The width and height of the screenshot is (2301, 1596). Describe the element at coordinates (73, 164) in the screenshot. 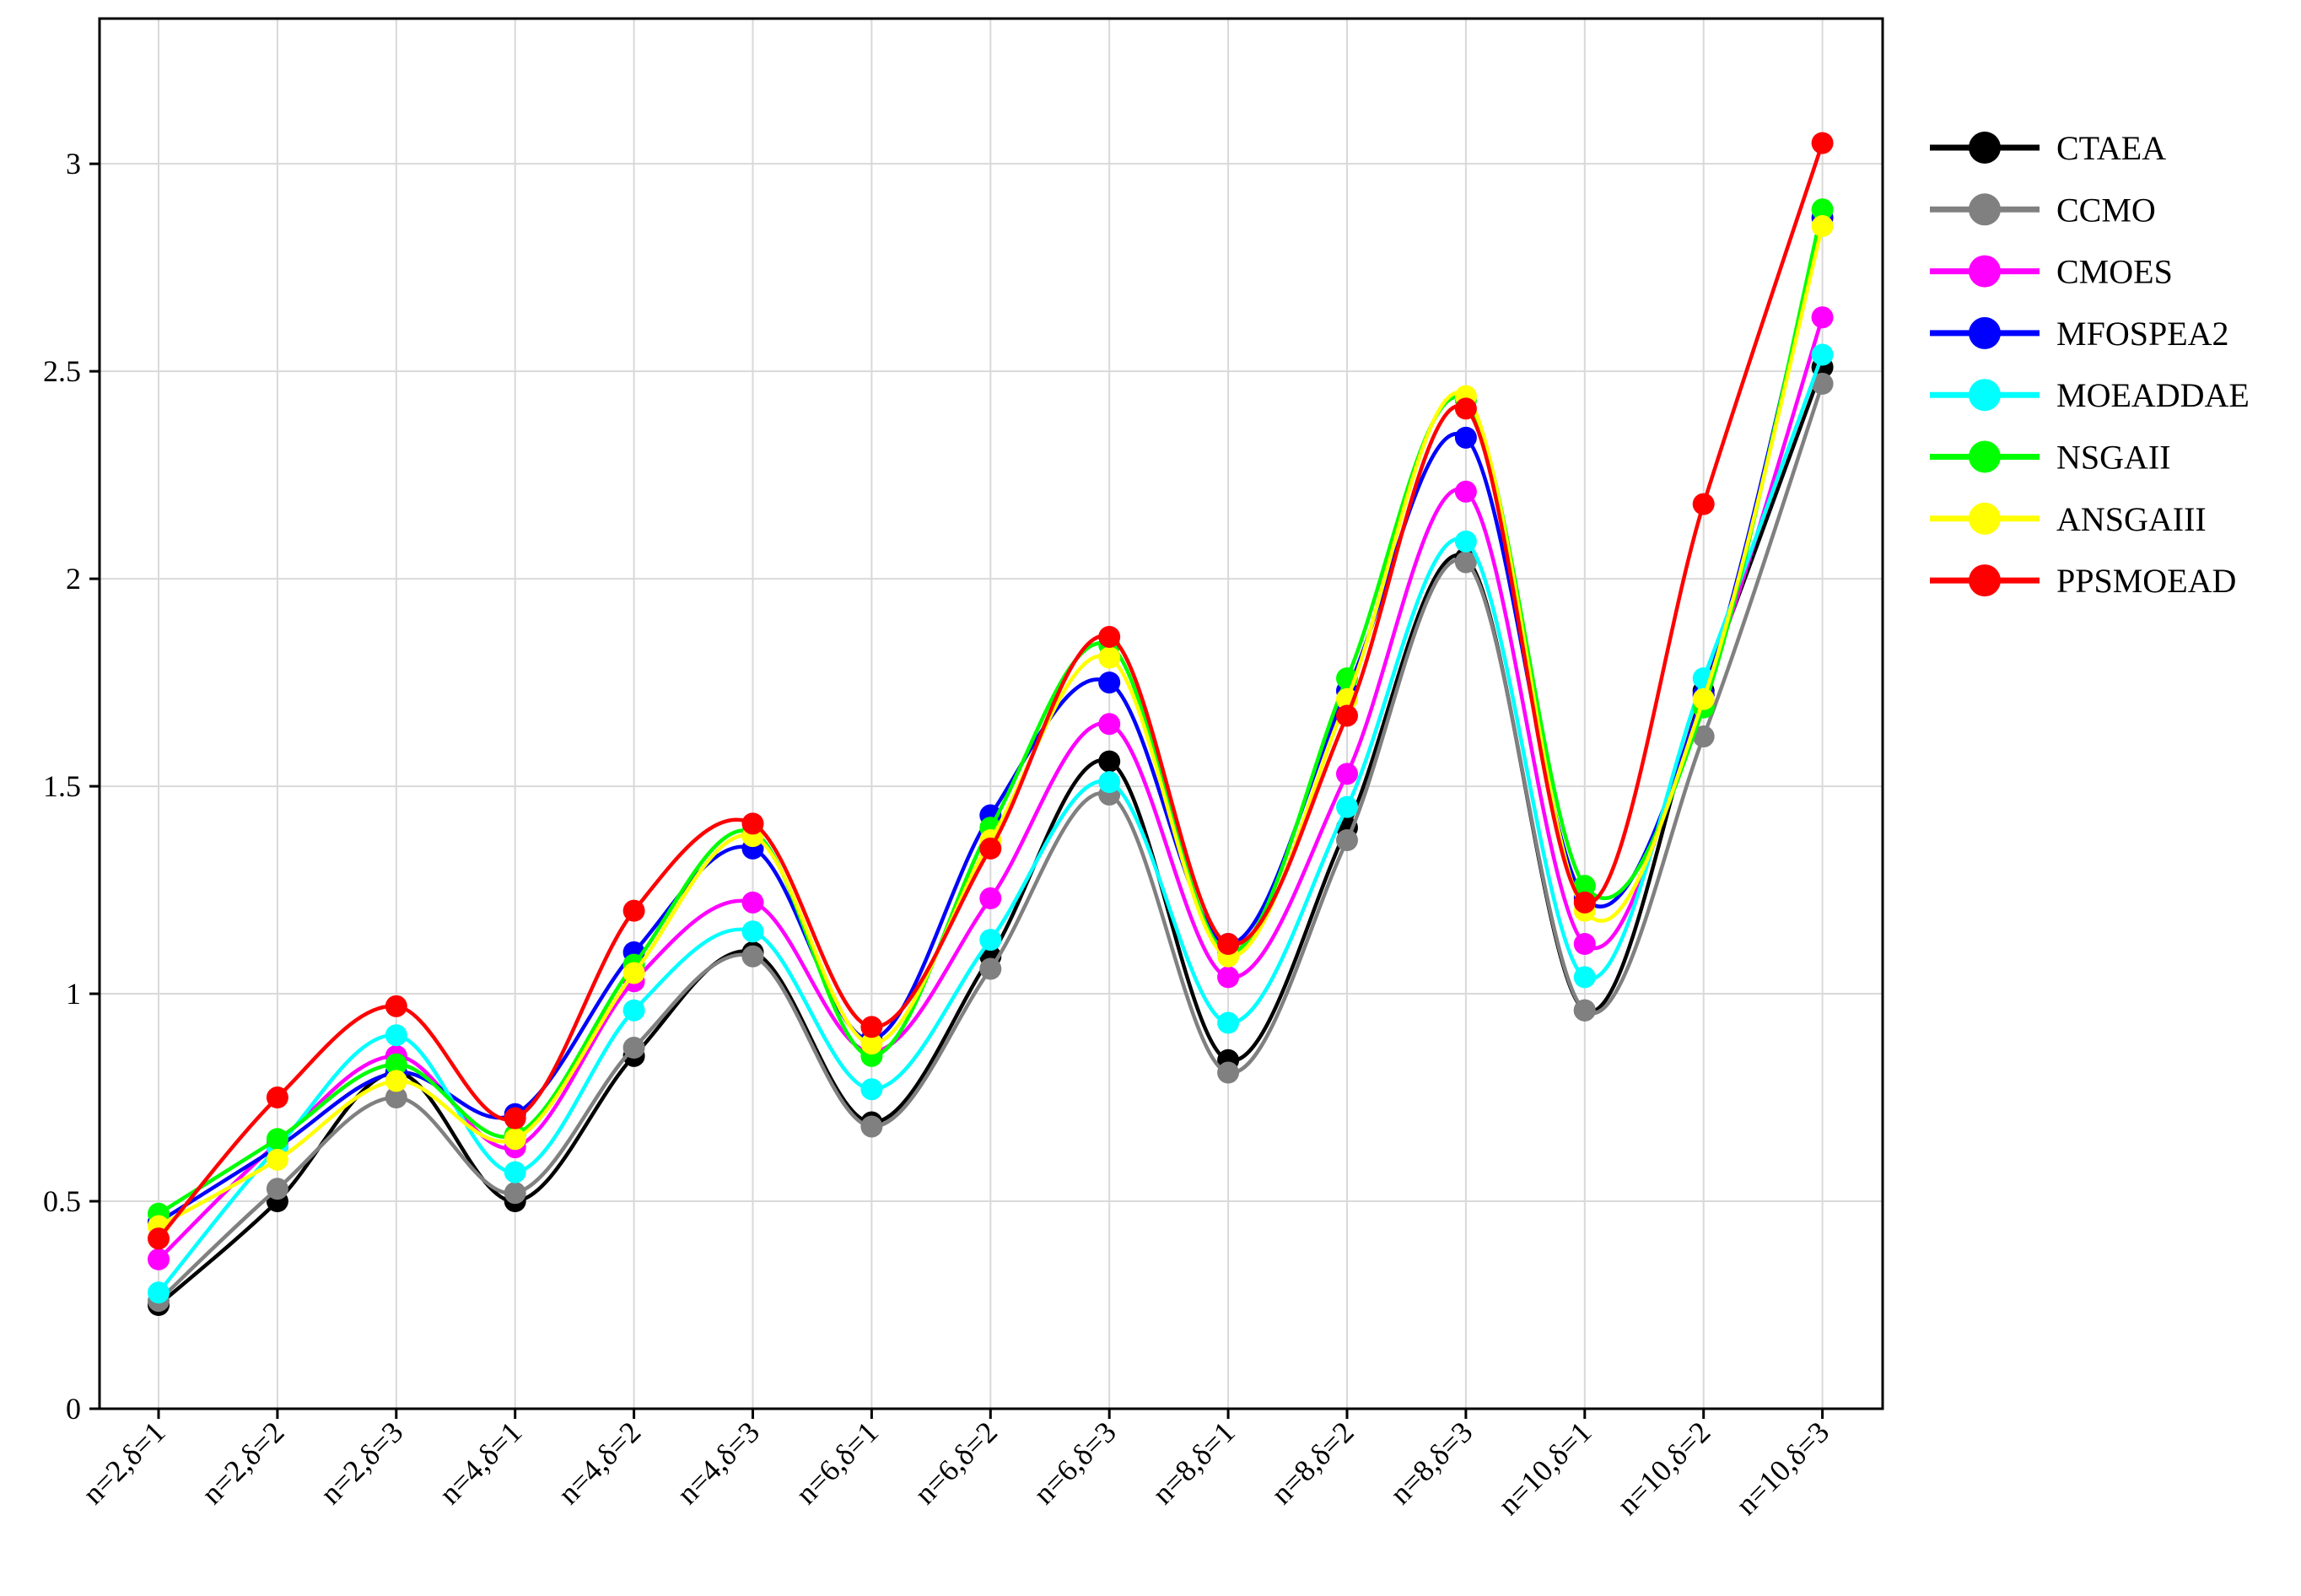

I see `y-tick-label: 3` at that location.